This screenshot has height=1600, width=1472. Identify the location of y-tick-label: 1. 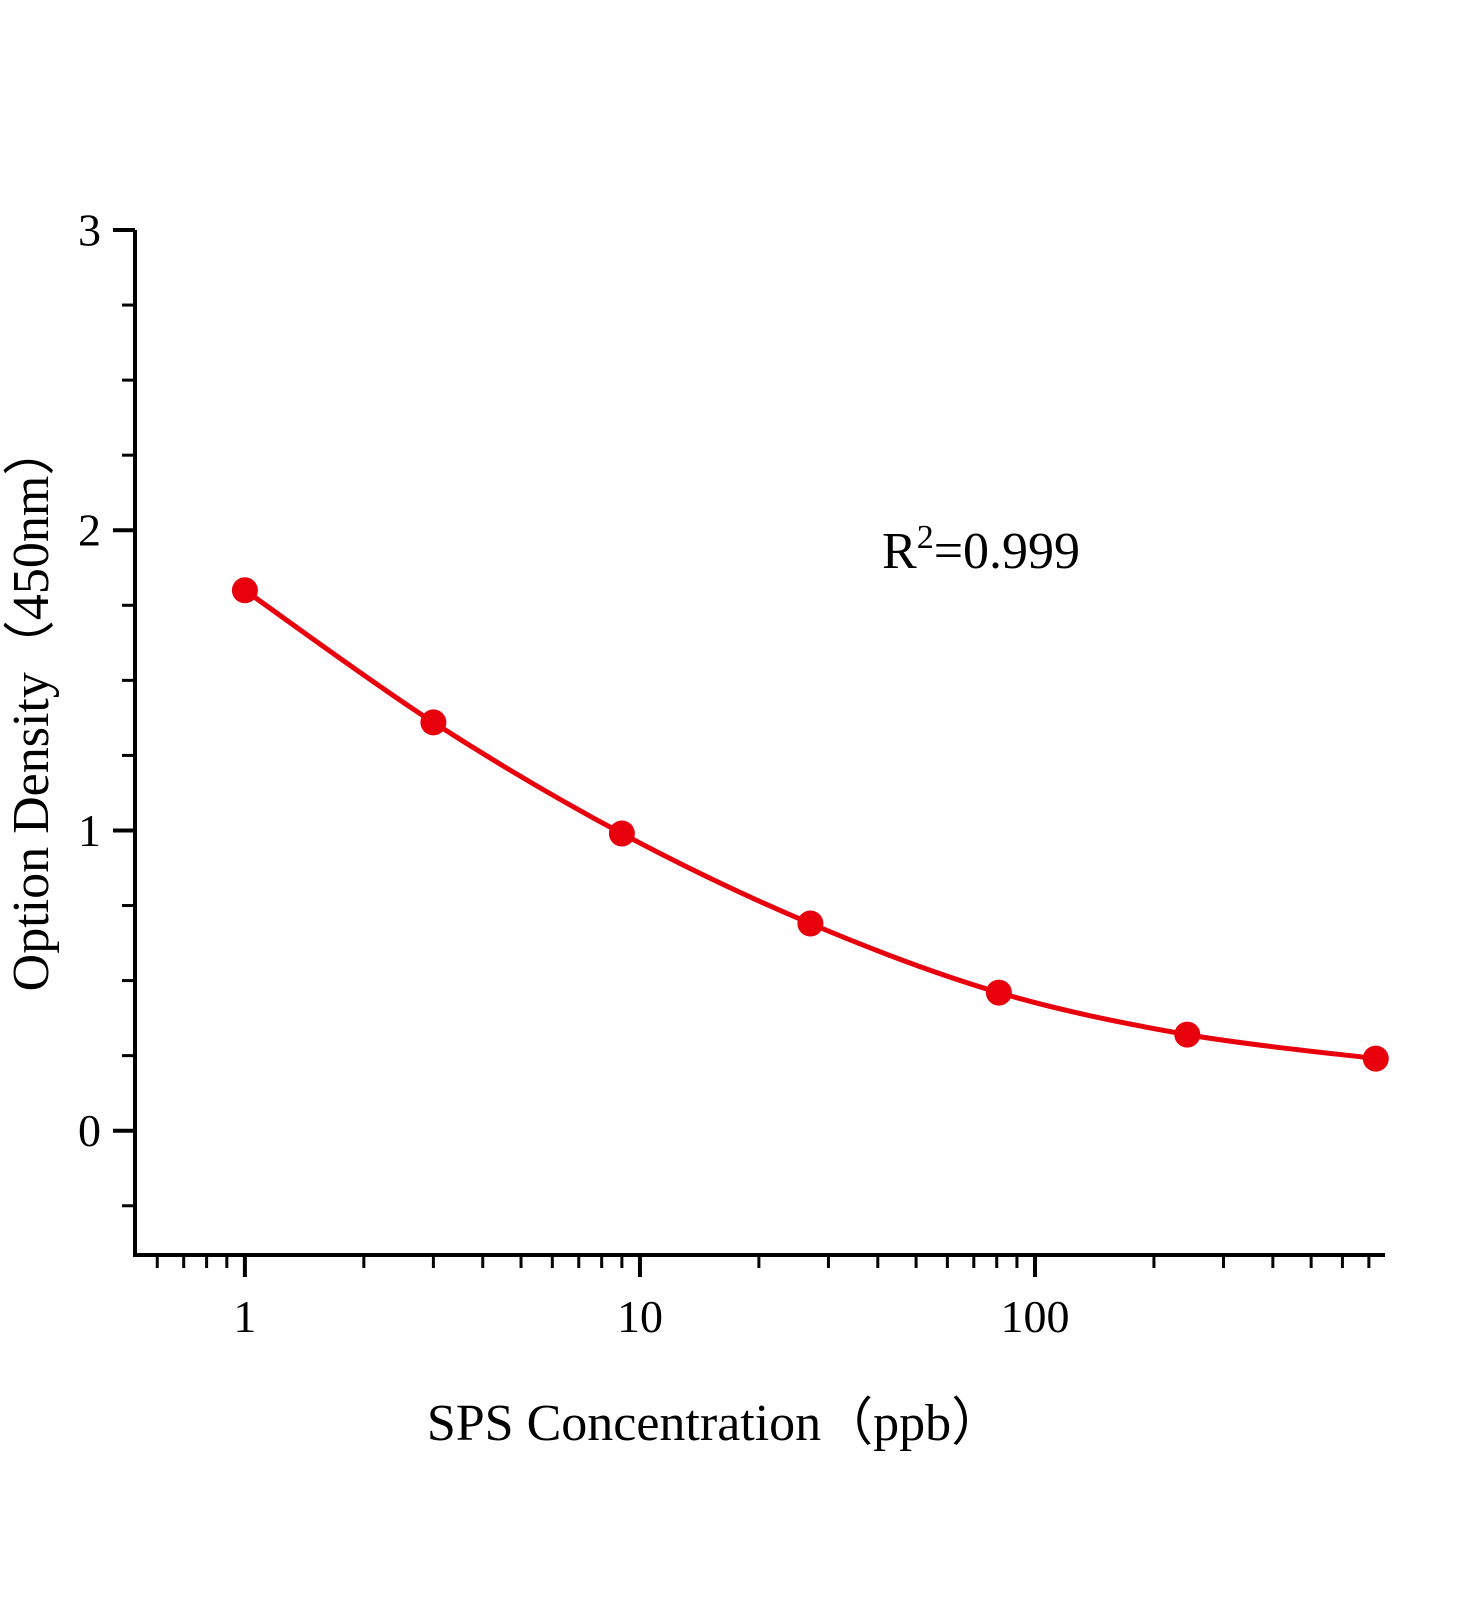
(89, 830).